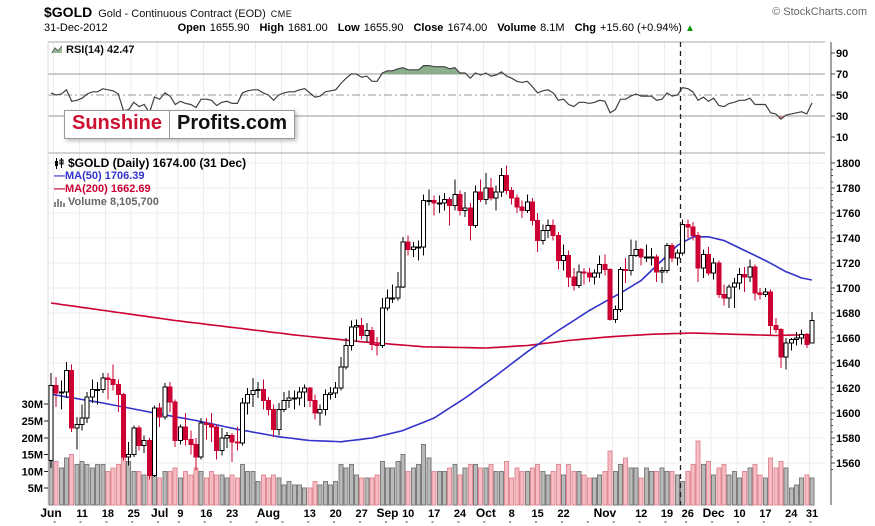 The height and width of the screenshot is (526, 875). I want to click on chg-value: +15.60 (+0.94%), so click(640, 28).